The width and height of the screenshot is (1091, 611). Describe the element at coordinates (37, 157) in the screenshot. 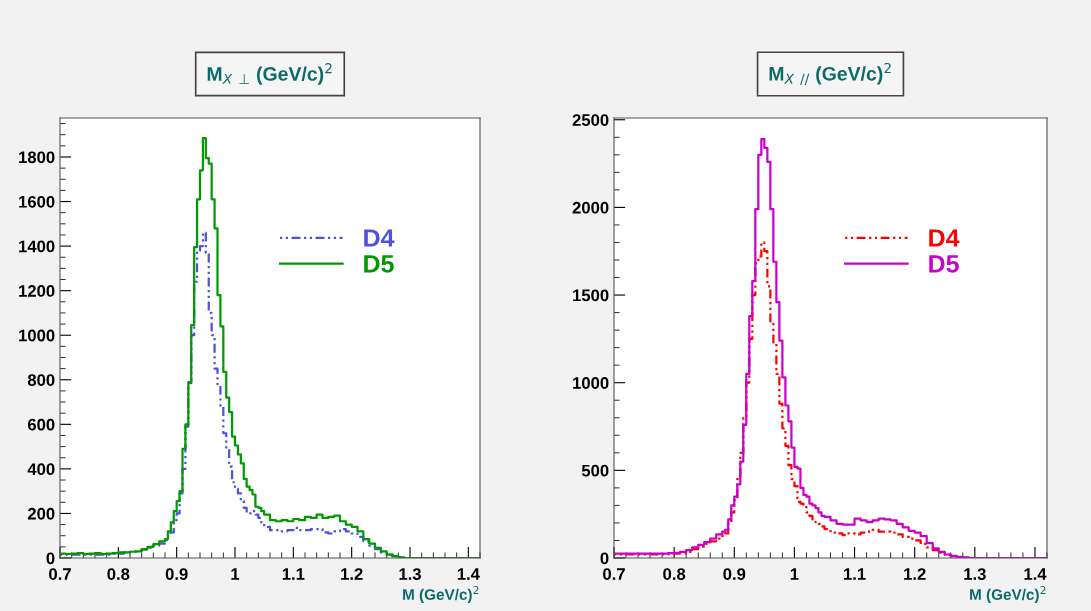

I see `y-tick-label: 1800` at that location.